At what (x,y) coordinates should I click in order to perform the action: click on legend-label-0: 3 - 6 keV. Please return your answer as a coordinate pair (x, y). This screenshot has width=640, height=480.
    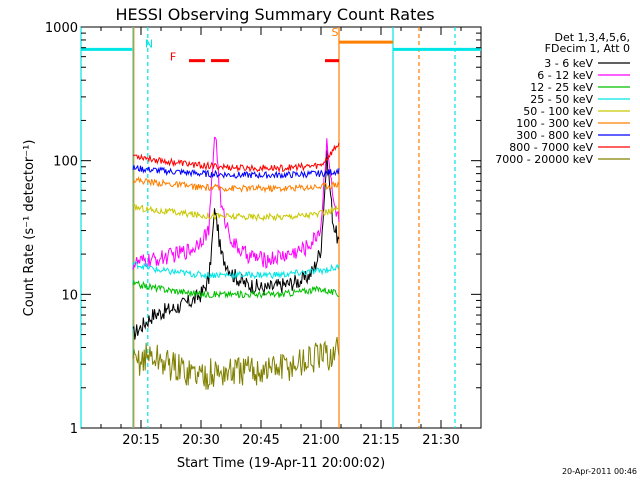
    Looking at the image, I should click on (568, 63).